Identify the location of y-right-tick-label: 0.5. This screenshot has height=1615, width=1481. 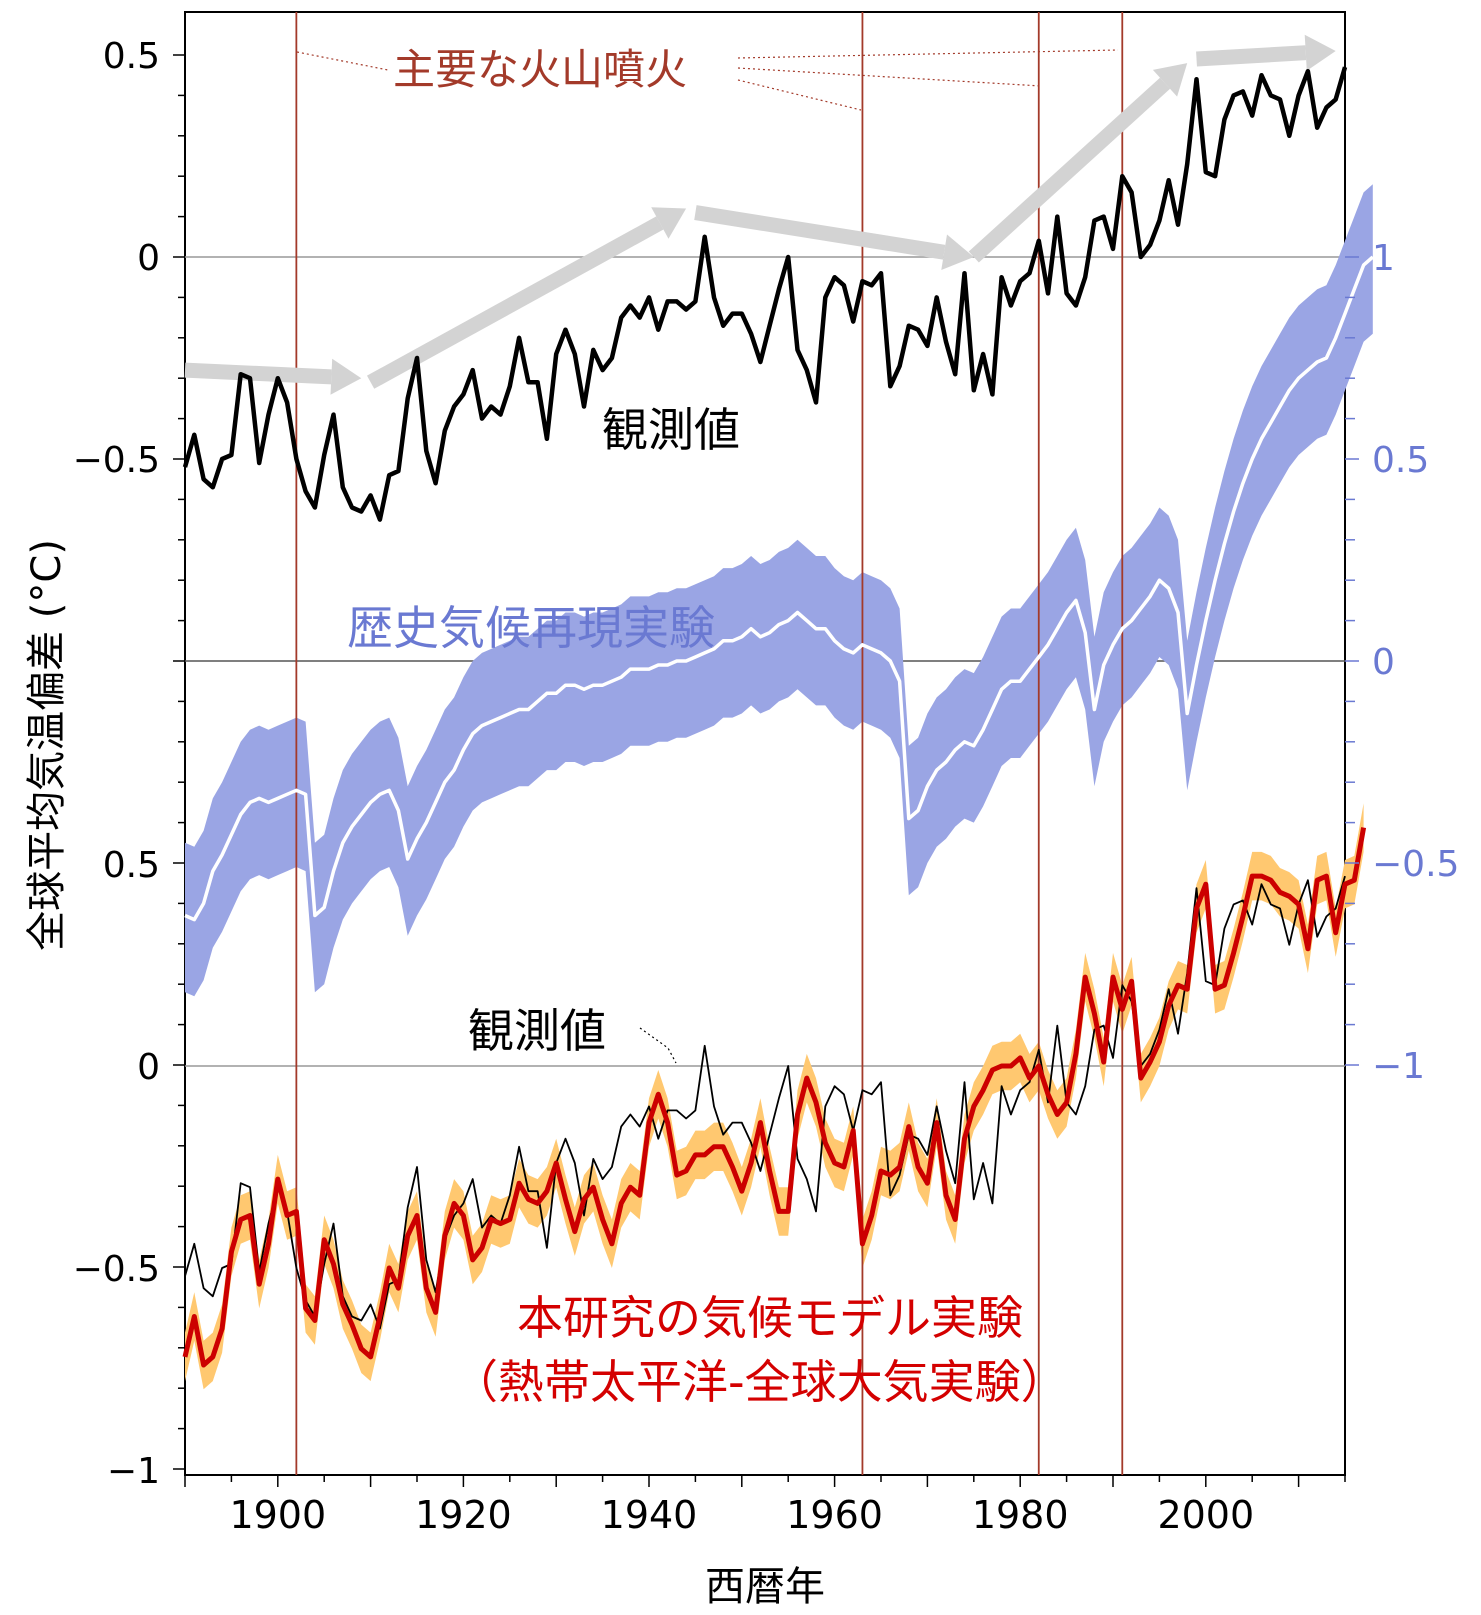
(1400, 460).